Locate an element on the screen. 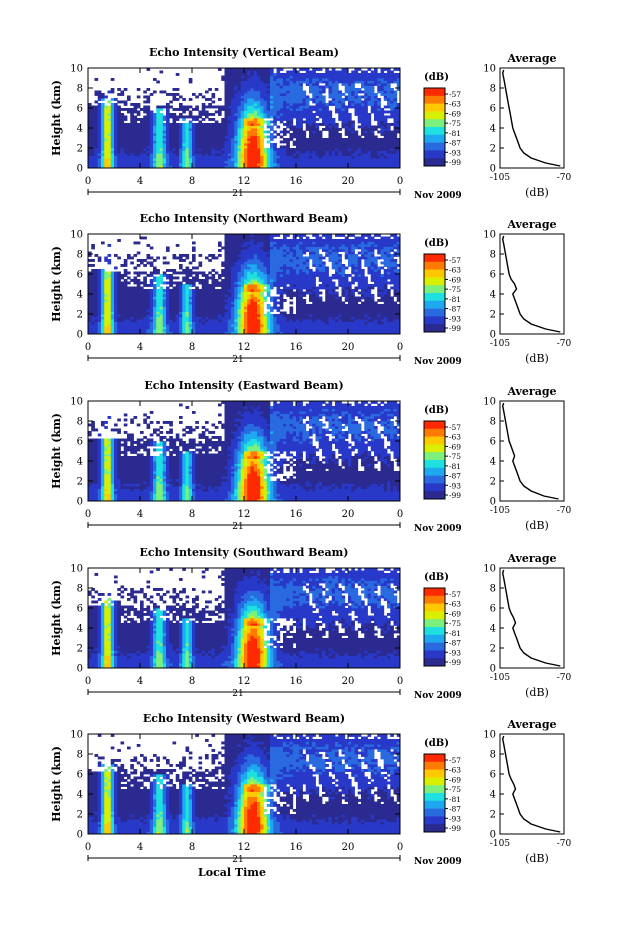 The width and height of the screenshot is (620, 929). profile-x-label: (dB) is located at coordinates (537, 192).